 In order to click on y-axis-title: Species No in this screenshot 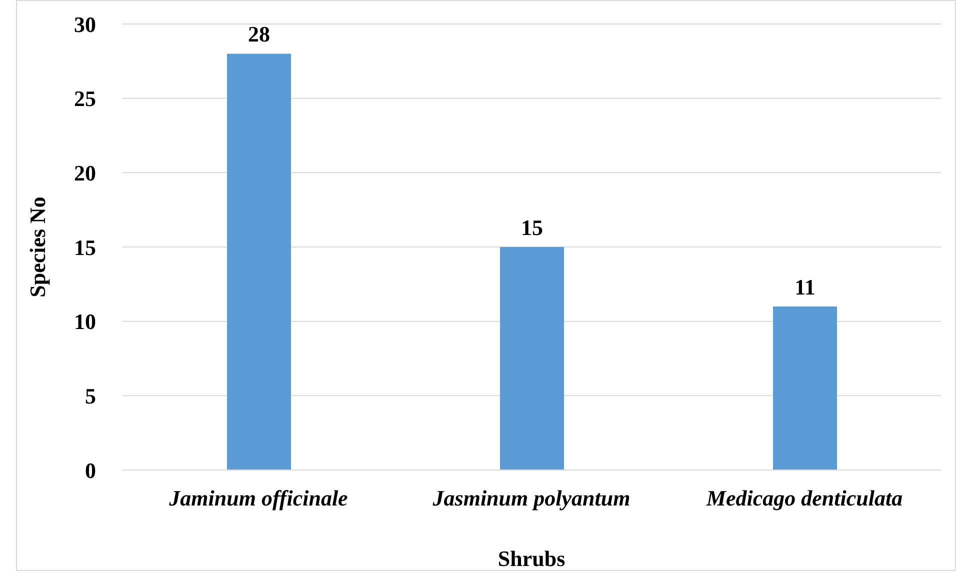, I will do `click(37, 247)`.